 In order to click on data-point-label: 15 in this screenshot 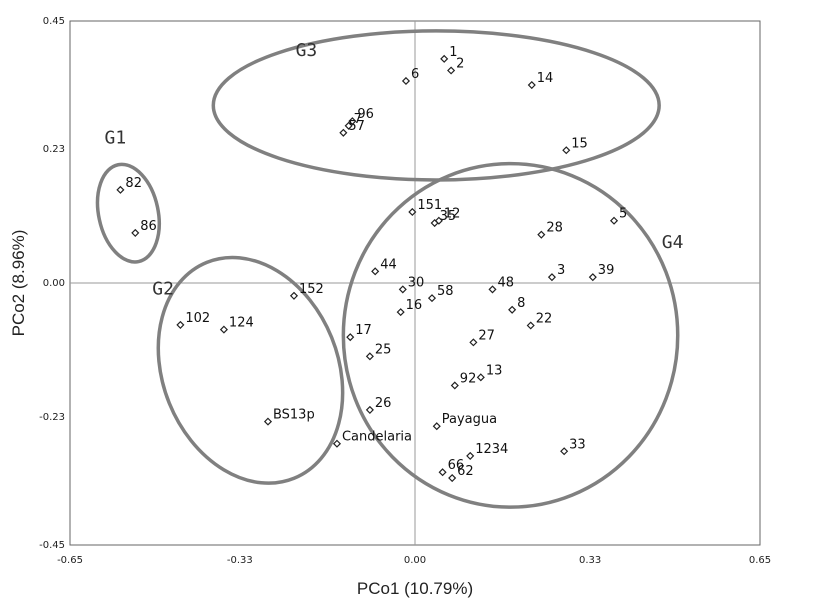, I will do `click(579, 143)`.